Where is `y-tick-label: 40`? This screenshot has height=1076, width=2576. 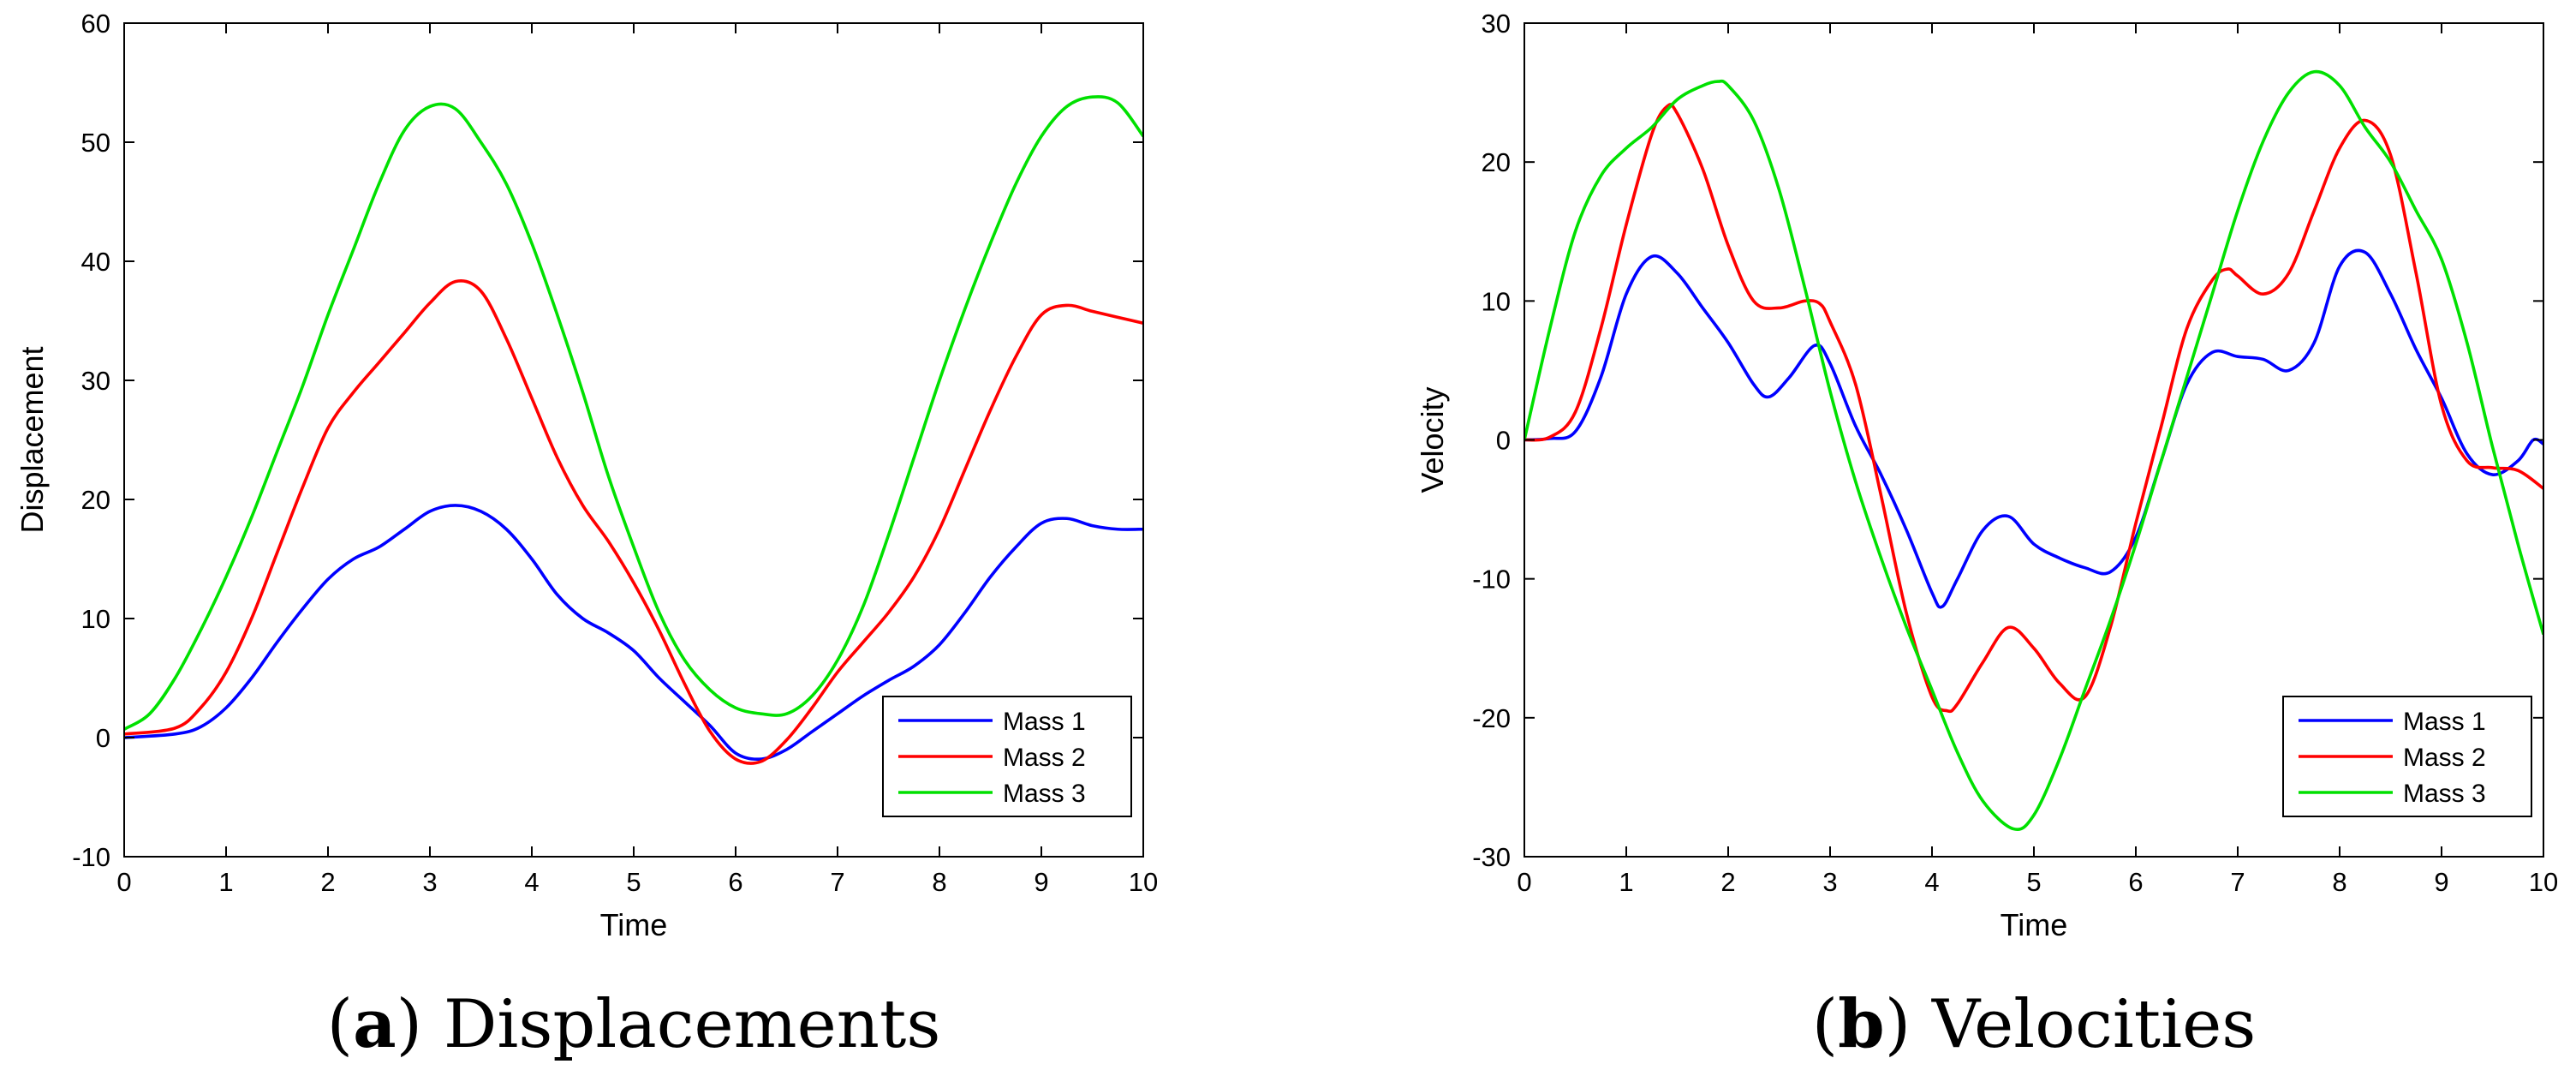 y-tick-label: 40 is located at coordinates (95, 262).